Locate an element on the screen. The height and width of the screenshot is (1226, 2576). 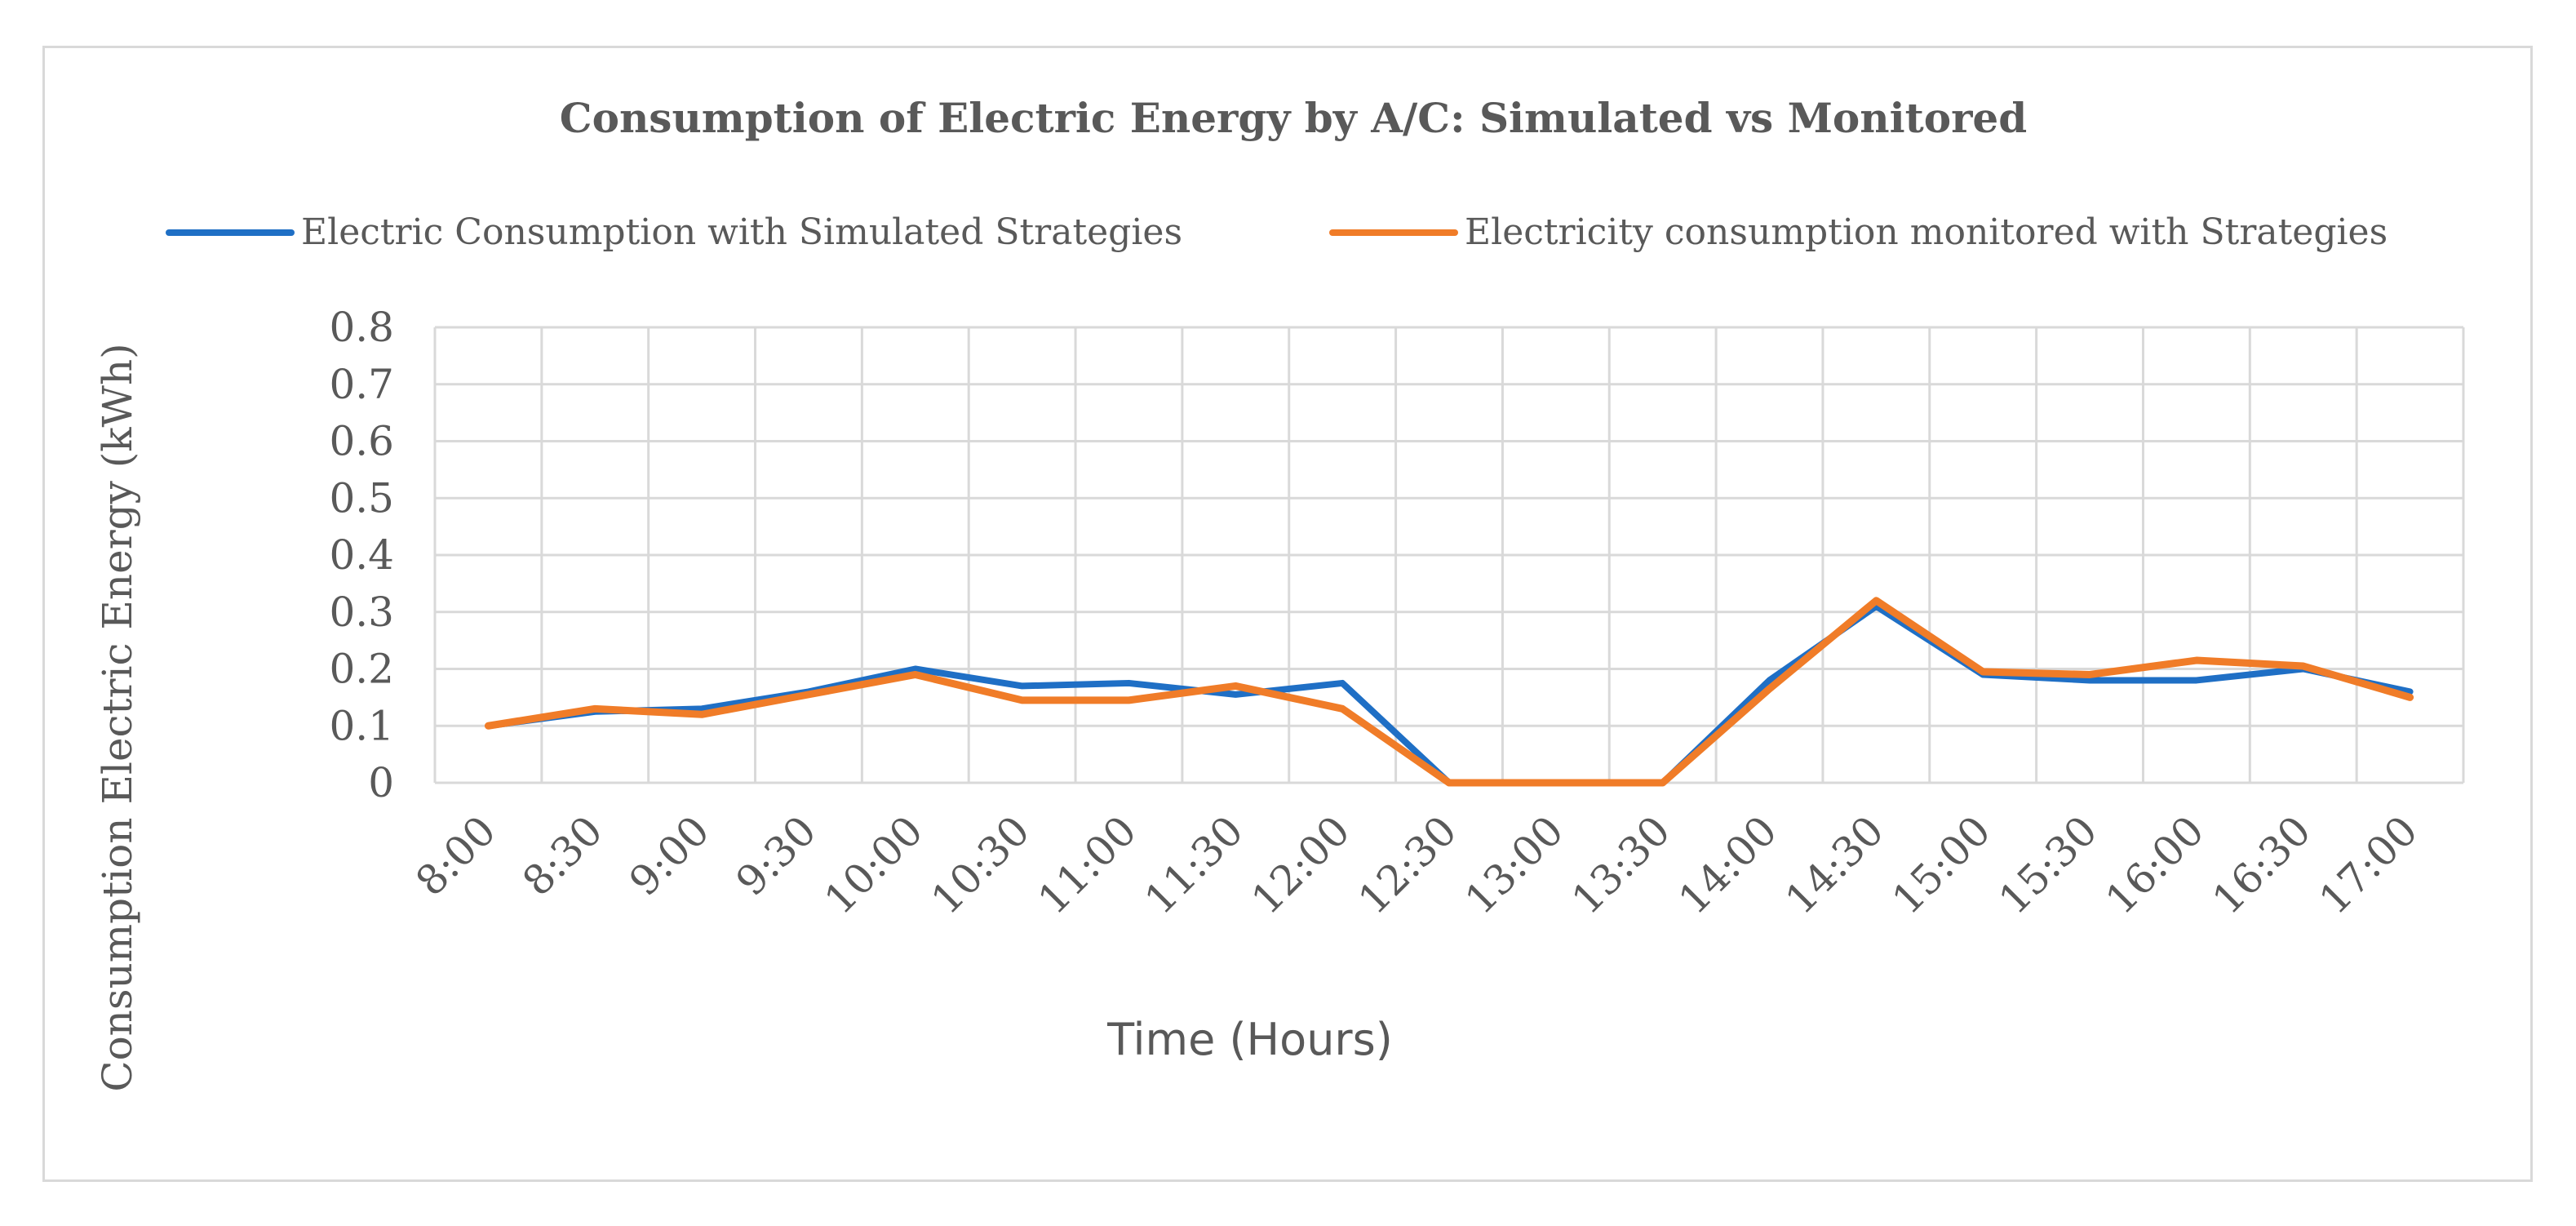
x-tick-label: 8:00 is located at coordinates (455, 855).